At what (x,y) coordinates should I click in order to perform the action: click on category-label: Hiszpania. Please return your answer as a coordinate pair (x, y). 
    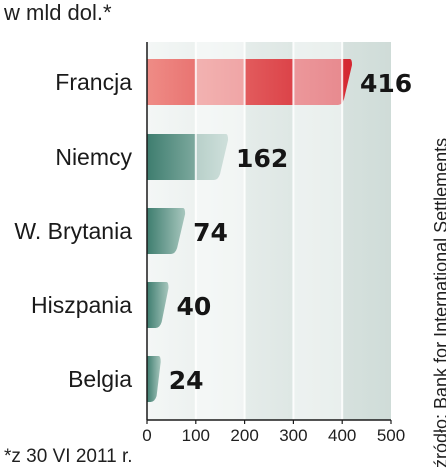
    Looking at the image, I should click on (81, 305).